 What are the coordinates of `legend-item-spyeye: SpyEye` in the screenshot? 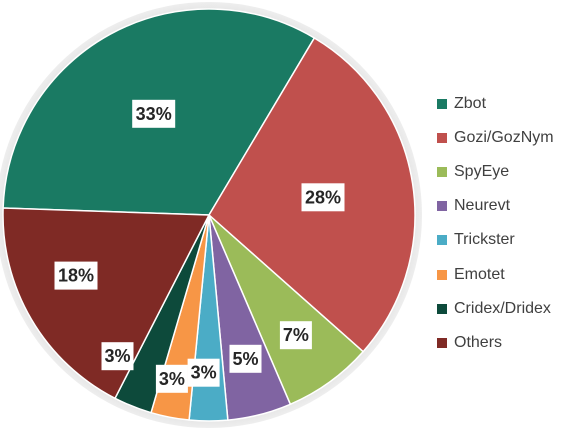 It's located at (495, 172).